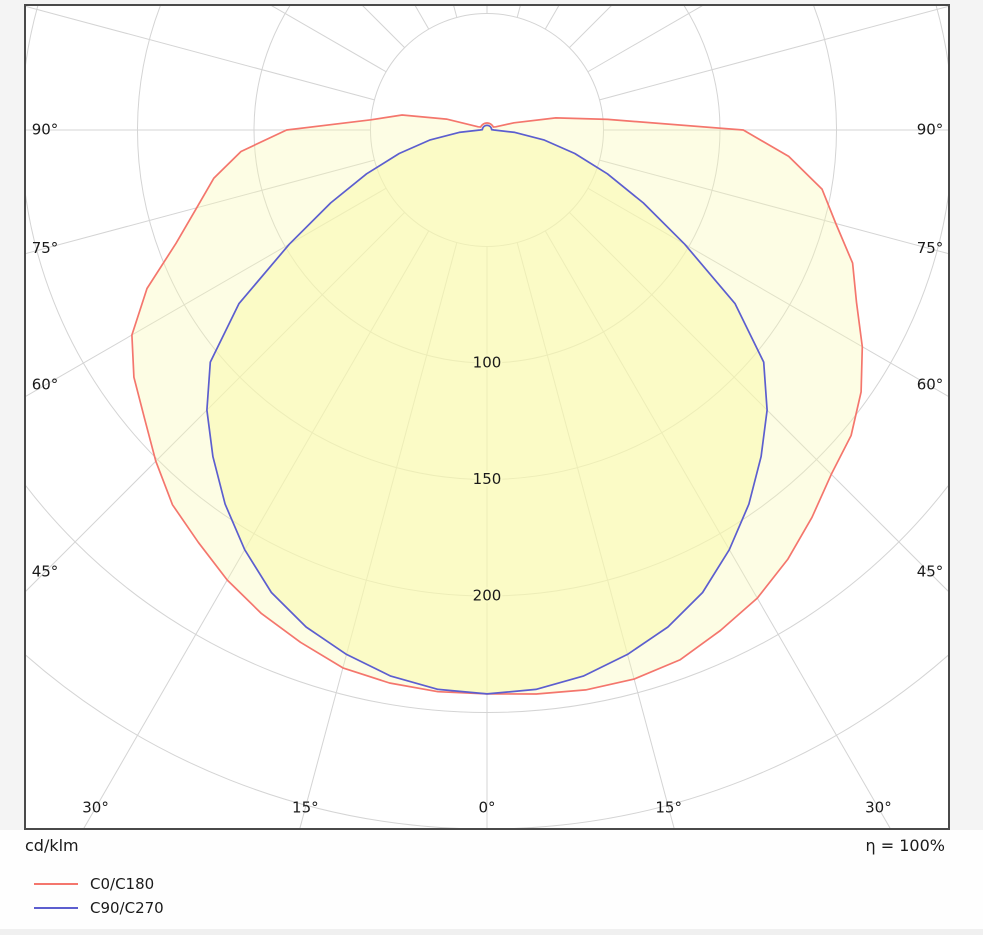 The width and height of the screenshot is (983, 935). I want to click on angle-label-bottom: 0°, so click(486, 808).